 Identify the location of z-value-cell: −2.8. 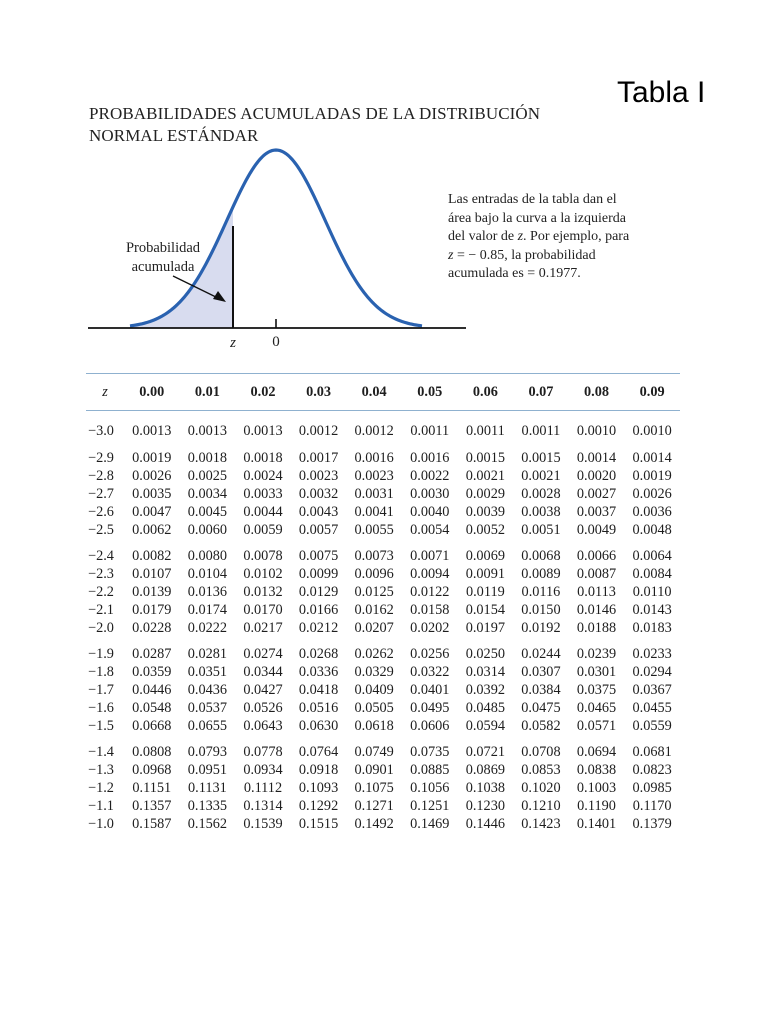
(101, 476).